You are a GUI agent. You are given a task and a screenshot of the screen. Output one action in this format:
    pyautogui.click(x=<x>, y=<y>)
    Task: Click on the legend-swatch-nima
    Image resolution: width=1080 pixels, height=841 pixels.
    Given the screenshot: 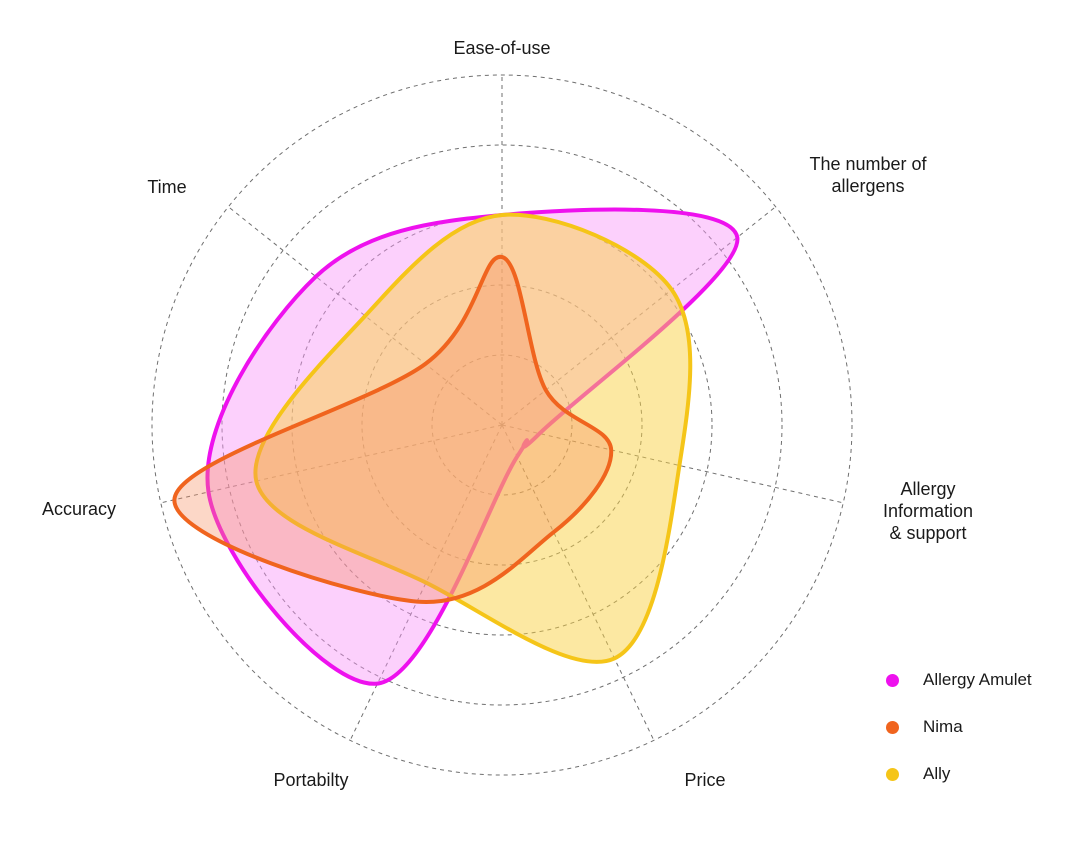 What is the action you would take?
    pyautogui.click(x=892, y=727)
    